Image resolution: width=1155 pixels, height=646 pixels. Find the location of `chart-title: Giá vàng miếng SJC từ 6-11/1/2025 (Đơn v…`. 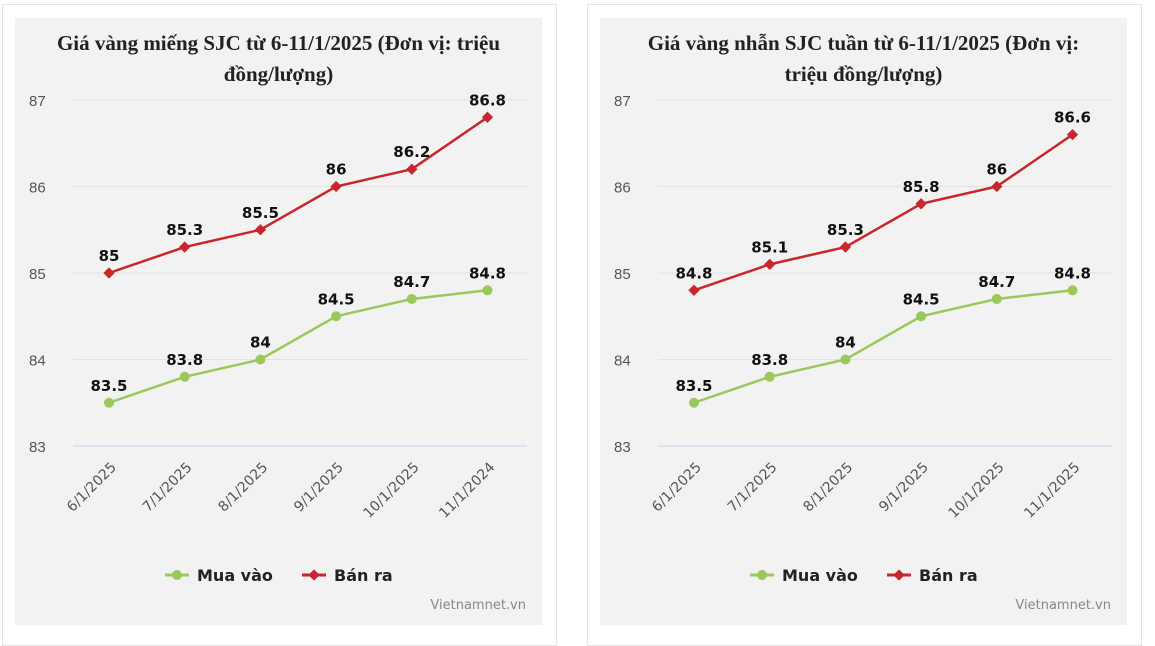

chart-title: Giá vàng miếng SJC từ 6-11/1/2025 (Đơn v… is located at coordinates (278, 58).